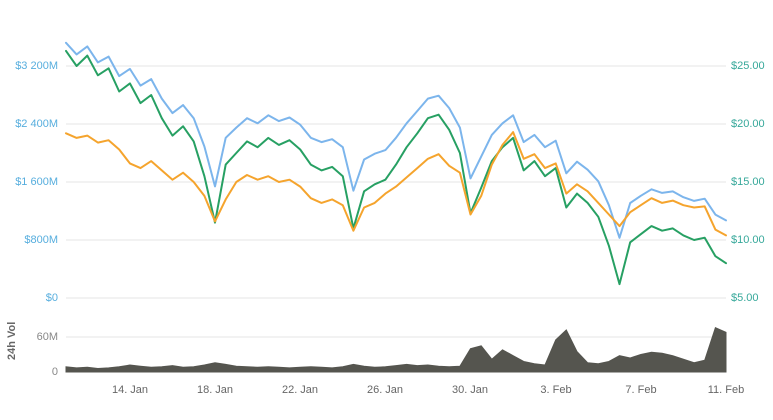 This screenshot has width=773, height=420. What do you see at coordinates (215, 390) in the screenshot?
I see `x-axis-tick: 18. Jan` at bounding box center [215, 390].